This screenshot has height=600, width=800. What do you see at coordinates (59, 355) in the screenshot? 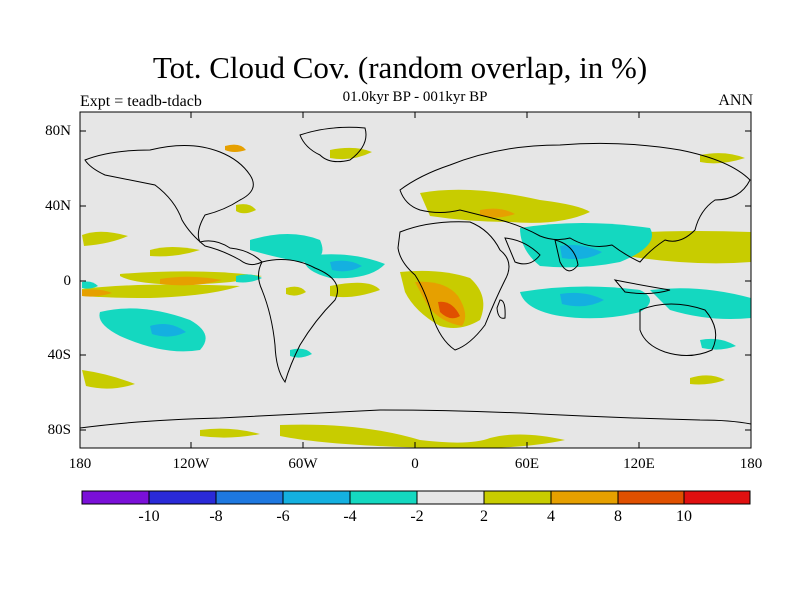
I see `lat-label-40s: 40S` at bounding box center [59, 355].